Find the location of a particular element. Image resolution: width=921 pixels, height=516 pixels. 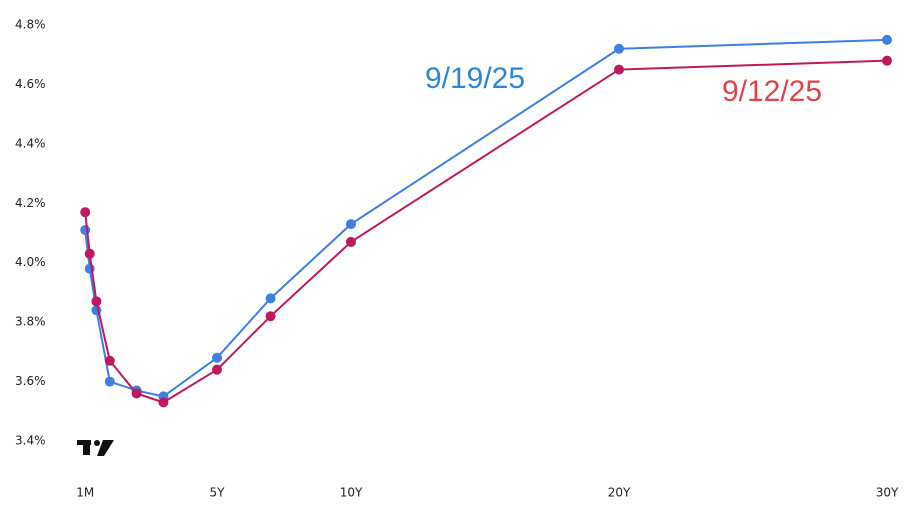

series-label: 9/12/25 is located at coordinates (772, 91).